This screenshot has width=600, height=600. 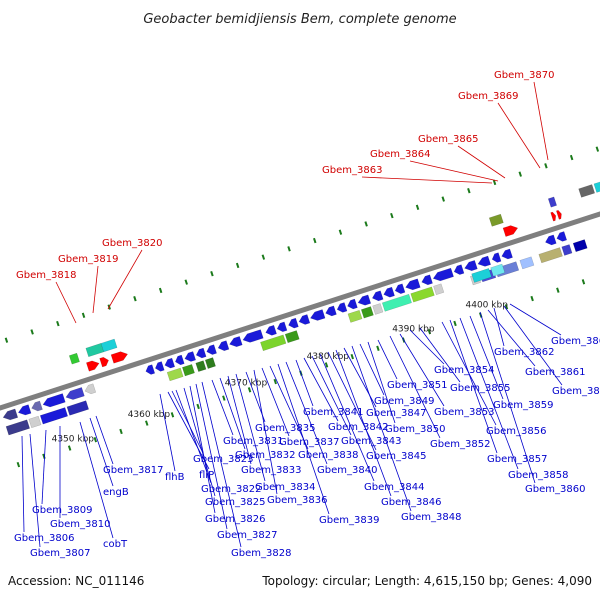 I want to click on reverse-gene-label: Gbem_3826, so click(x=235, y=519).